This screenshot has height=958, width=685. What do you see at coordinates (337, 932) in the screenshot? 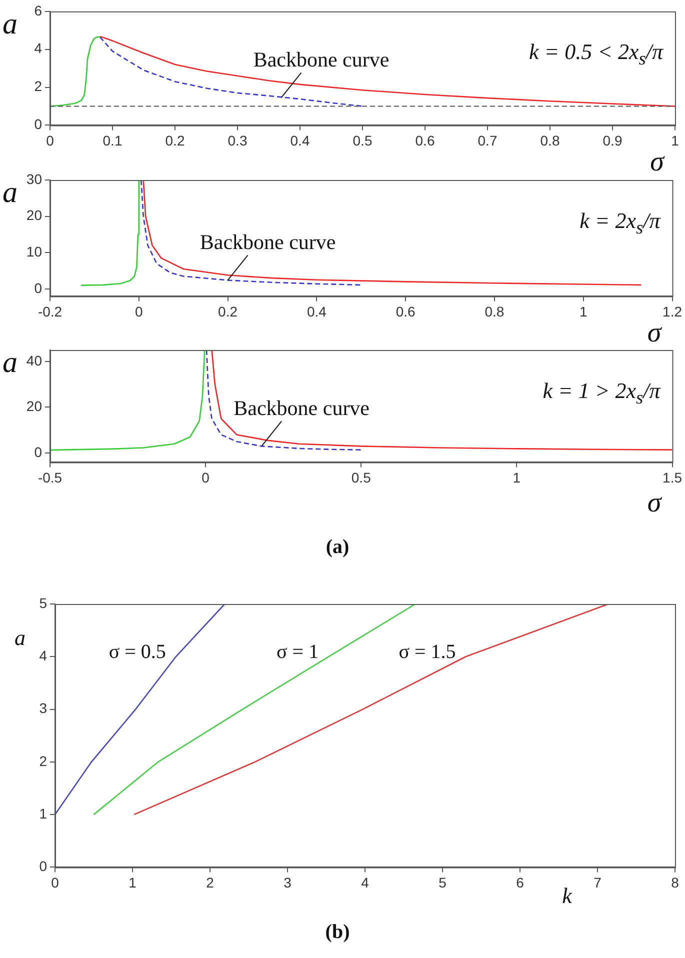
I see `text: (b)` at bounding box center [337, 932].